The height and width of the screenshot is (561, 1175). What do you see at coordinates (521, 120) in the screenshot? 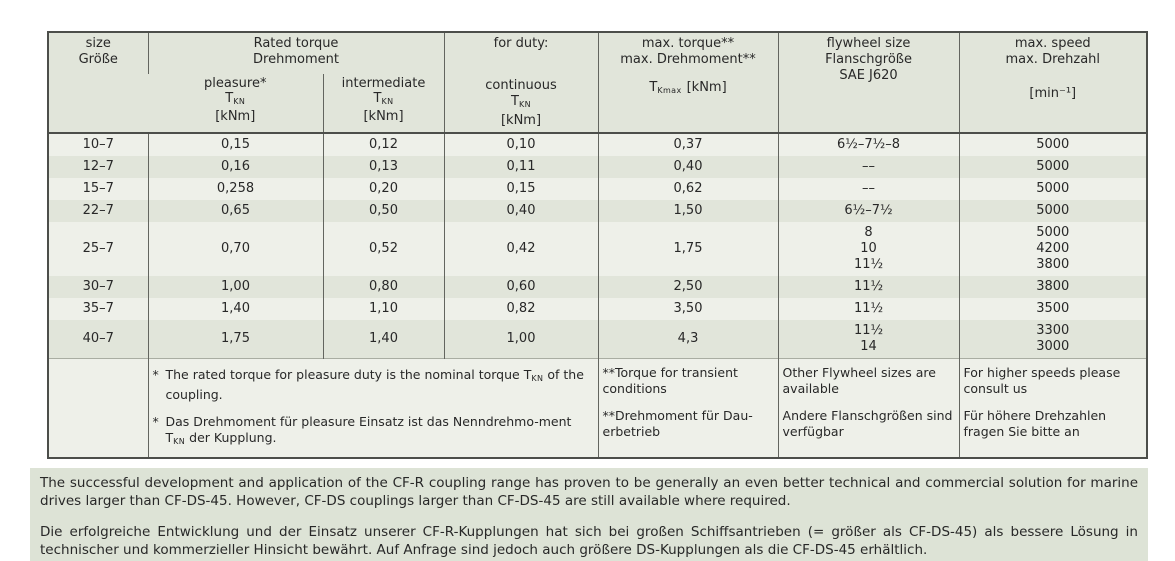
I see `header-continuous-unit: [kNm]` at bounding box center [521, 120].